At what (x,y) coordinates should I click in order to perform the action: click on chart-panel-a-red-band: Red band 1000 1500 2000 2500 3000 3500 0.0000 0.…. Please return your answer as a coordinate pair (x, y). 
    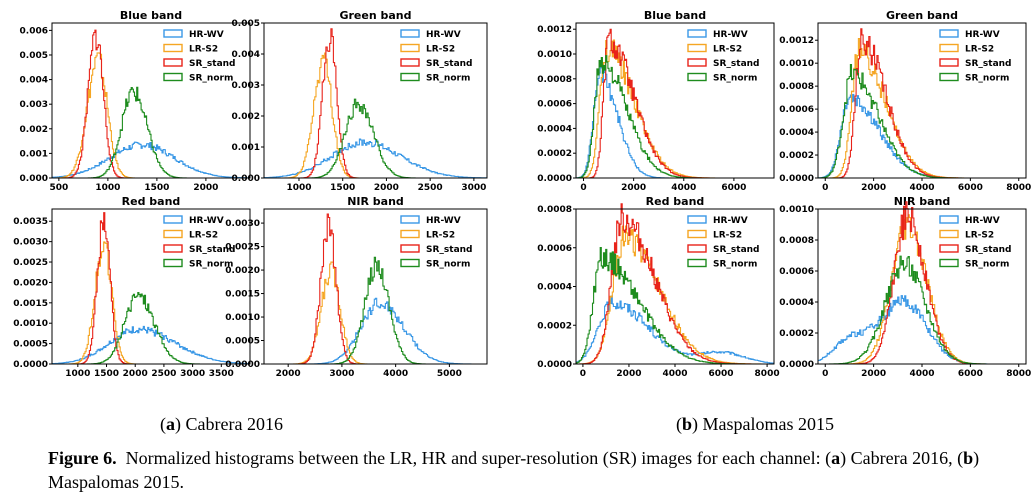
    Looking at the image, I should click on (132, 287).